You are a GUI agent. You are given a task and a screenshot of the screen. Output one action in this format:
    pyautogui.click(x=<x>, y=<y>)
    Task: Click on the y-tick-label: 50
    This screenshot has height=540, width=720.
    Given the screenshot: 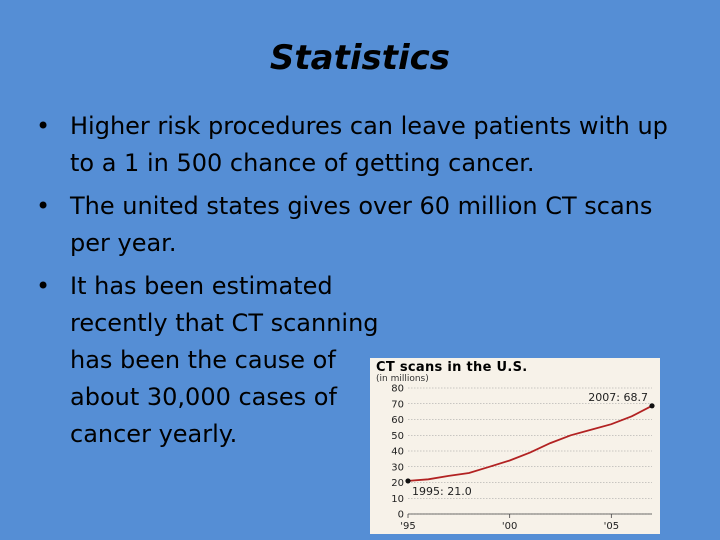 What is the action you would take?
    pyautogui.click(x=397, y=436)
    